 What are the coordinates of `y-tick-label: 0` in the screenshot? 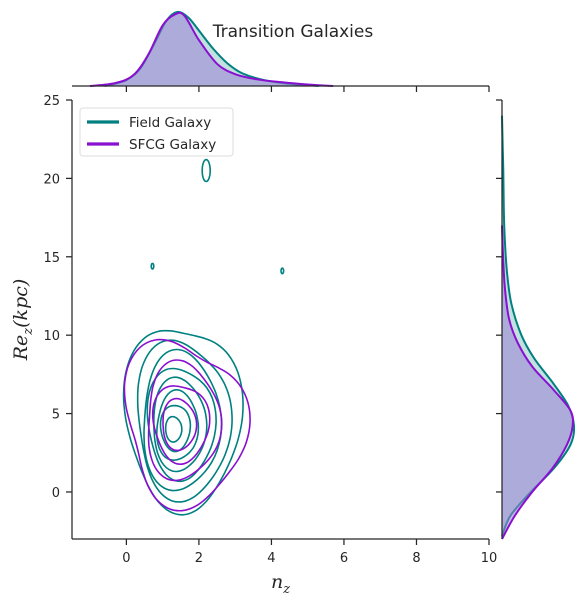 It's located at (56, 493).